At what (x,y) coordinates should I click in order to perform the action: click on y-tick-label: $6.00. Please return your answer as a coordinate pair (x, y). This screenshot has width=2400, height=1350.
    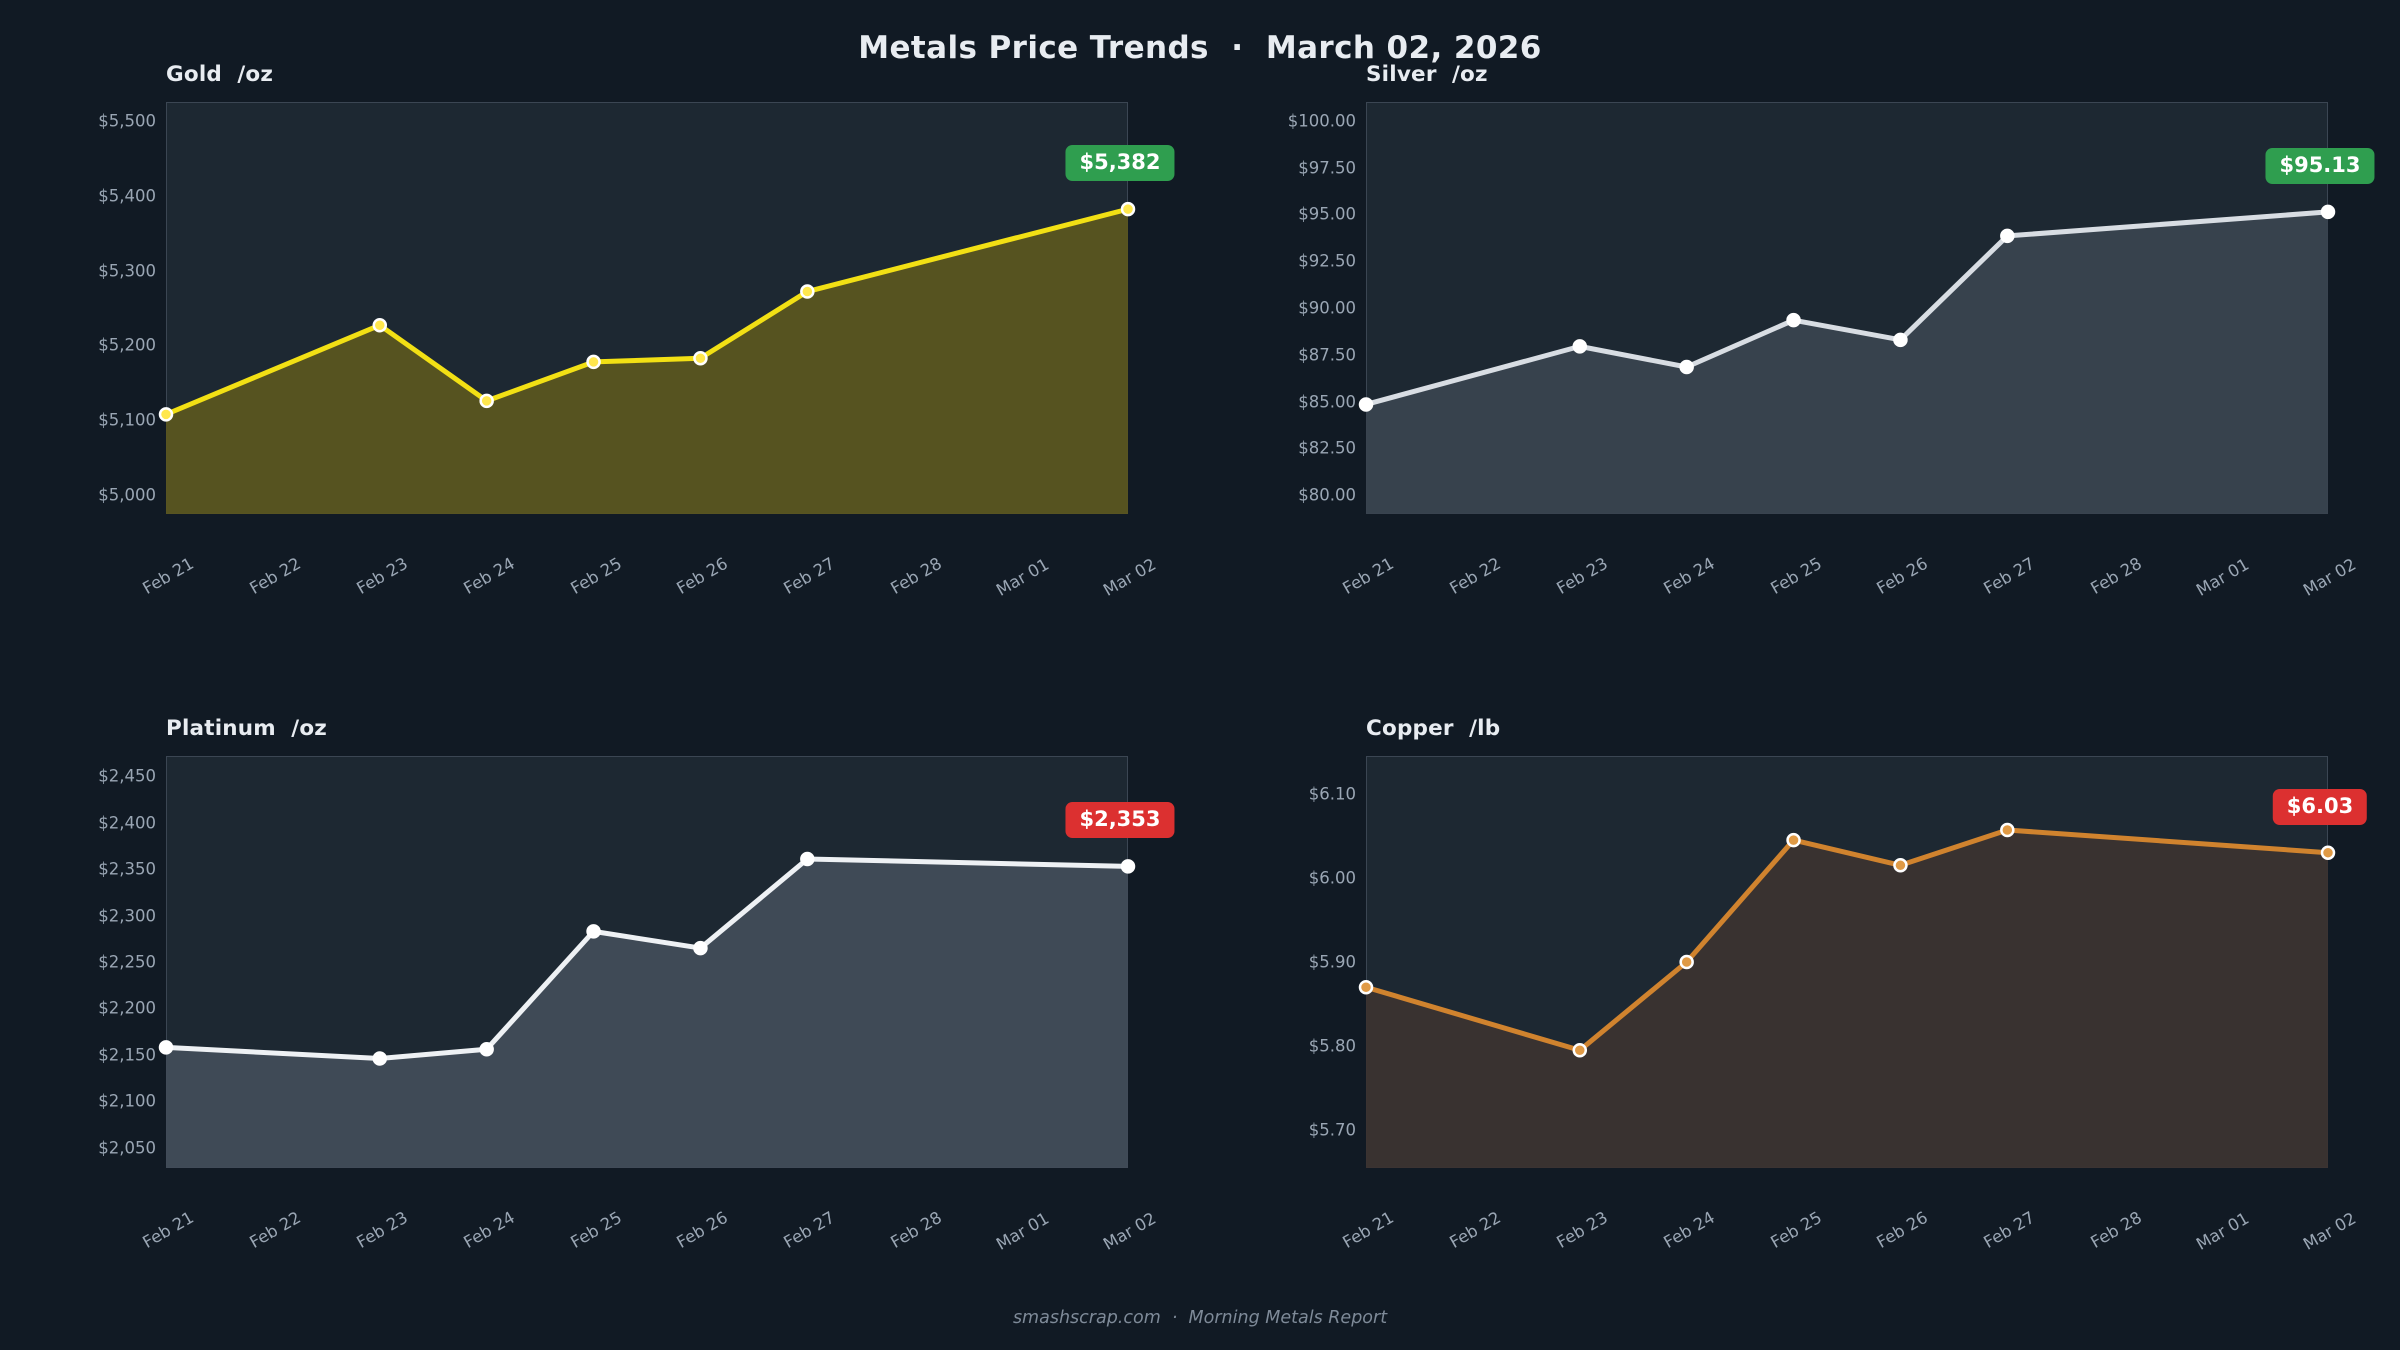
    Looking at the image, I should click on (1332, 878).